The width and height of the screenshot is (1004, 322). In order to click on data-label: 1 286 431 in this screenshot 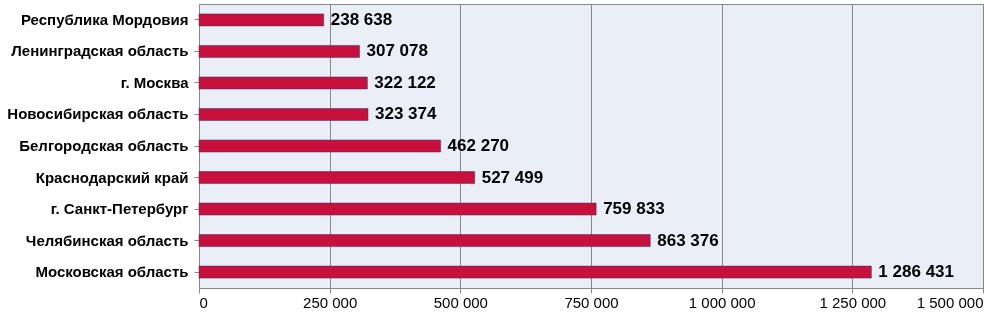, I will do `click(916, 272)`.